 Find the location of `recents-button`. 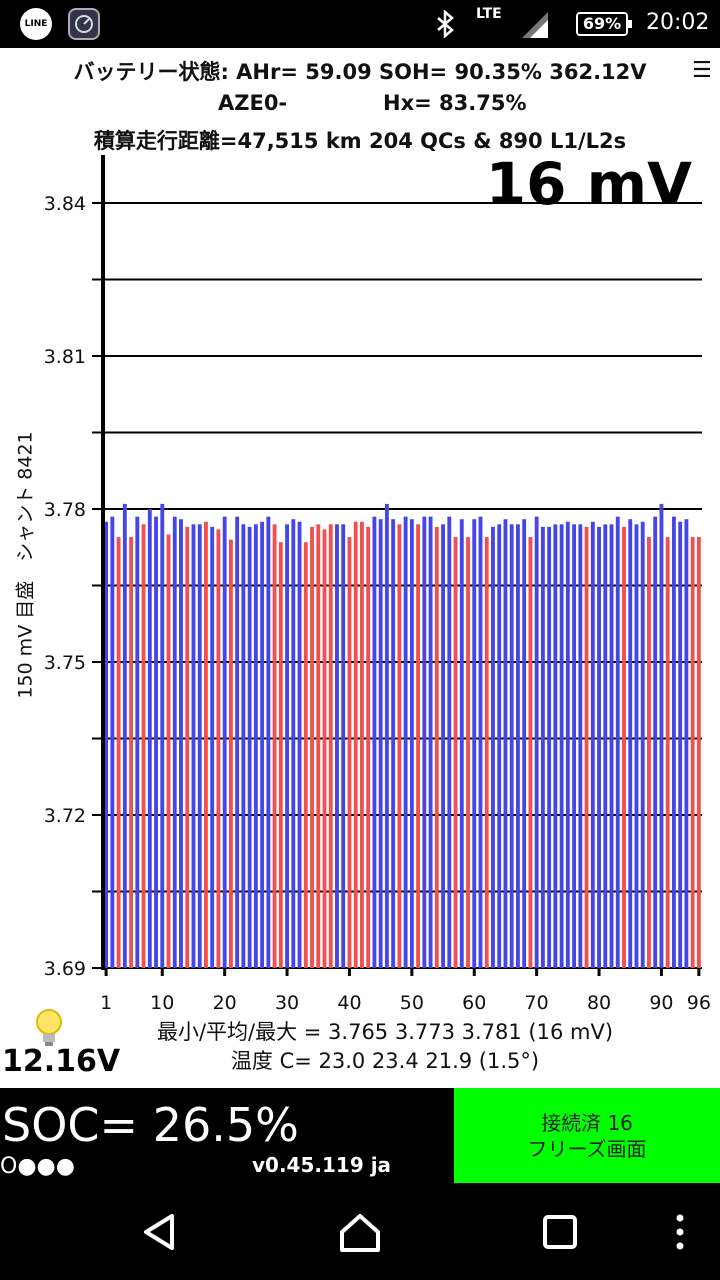

recents-button is located at coordinates (560, 1232).